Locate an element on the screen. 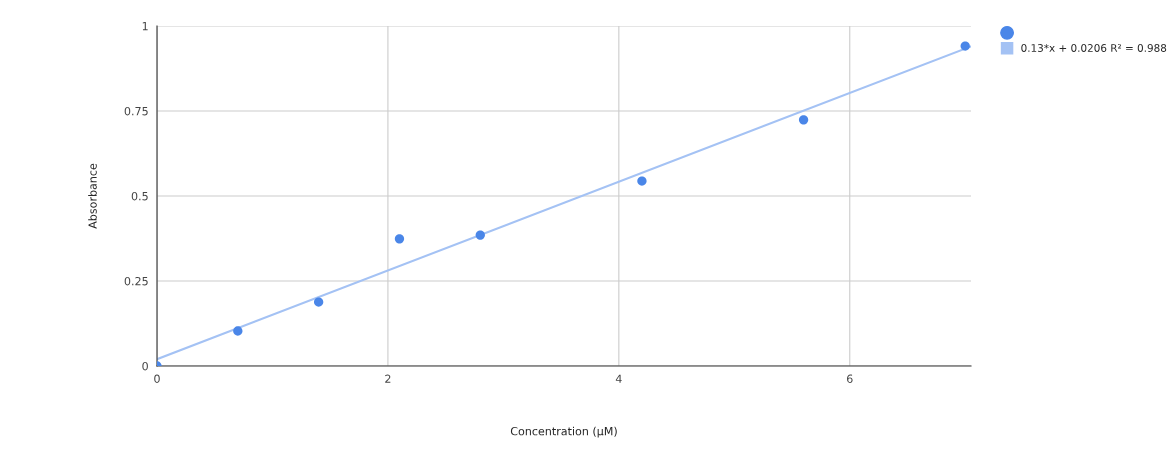 This screenshot has width=1174, height=458. legend-label: 0.13*x + 0.0206 R² = 0.988 is located at coordinates (1094, 48).